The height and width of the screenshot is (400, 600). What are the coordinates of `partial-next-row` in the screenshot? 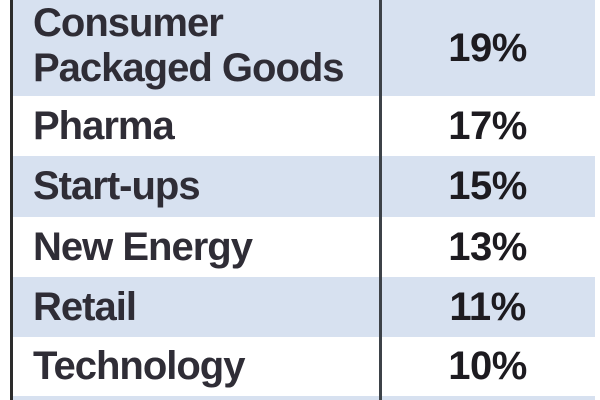 It's located at (304, 398).